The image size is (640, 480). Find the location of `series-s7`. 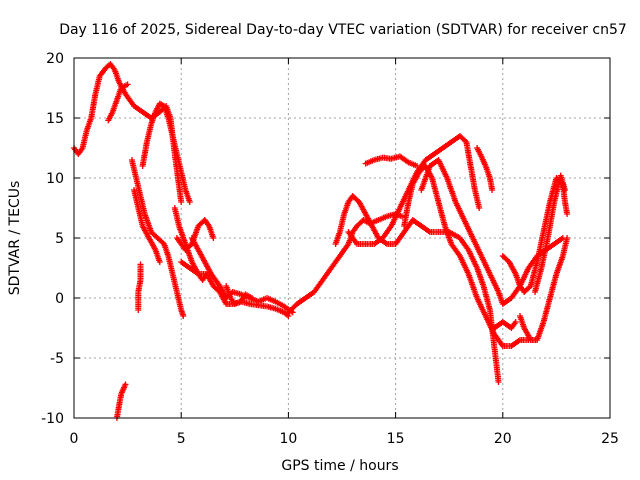

series-s7 is located at coordinates (147, 226).